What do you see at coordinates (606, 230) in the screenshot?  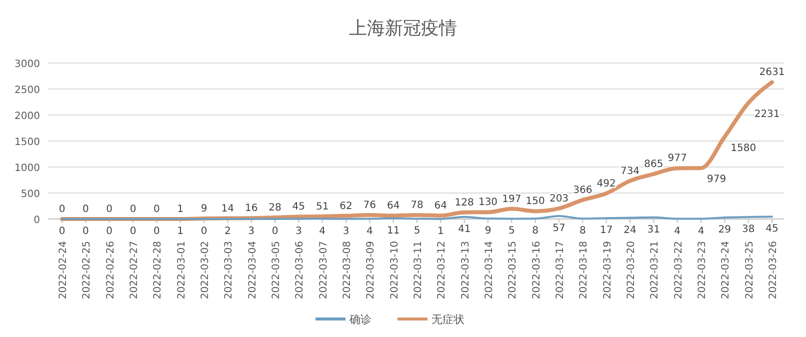 I see `data-label: 17` at bounding box center [606, 230].